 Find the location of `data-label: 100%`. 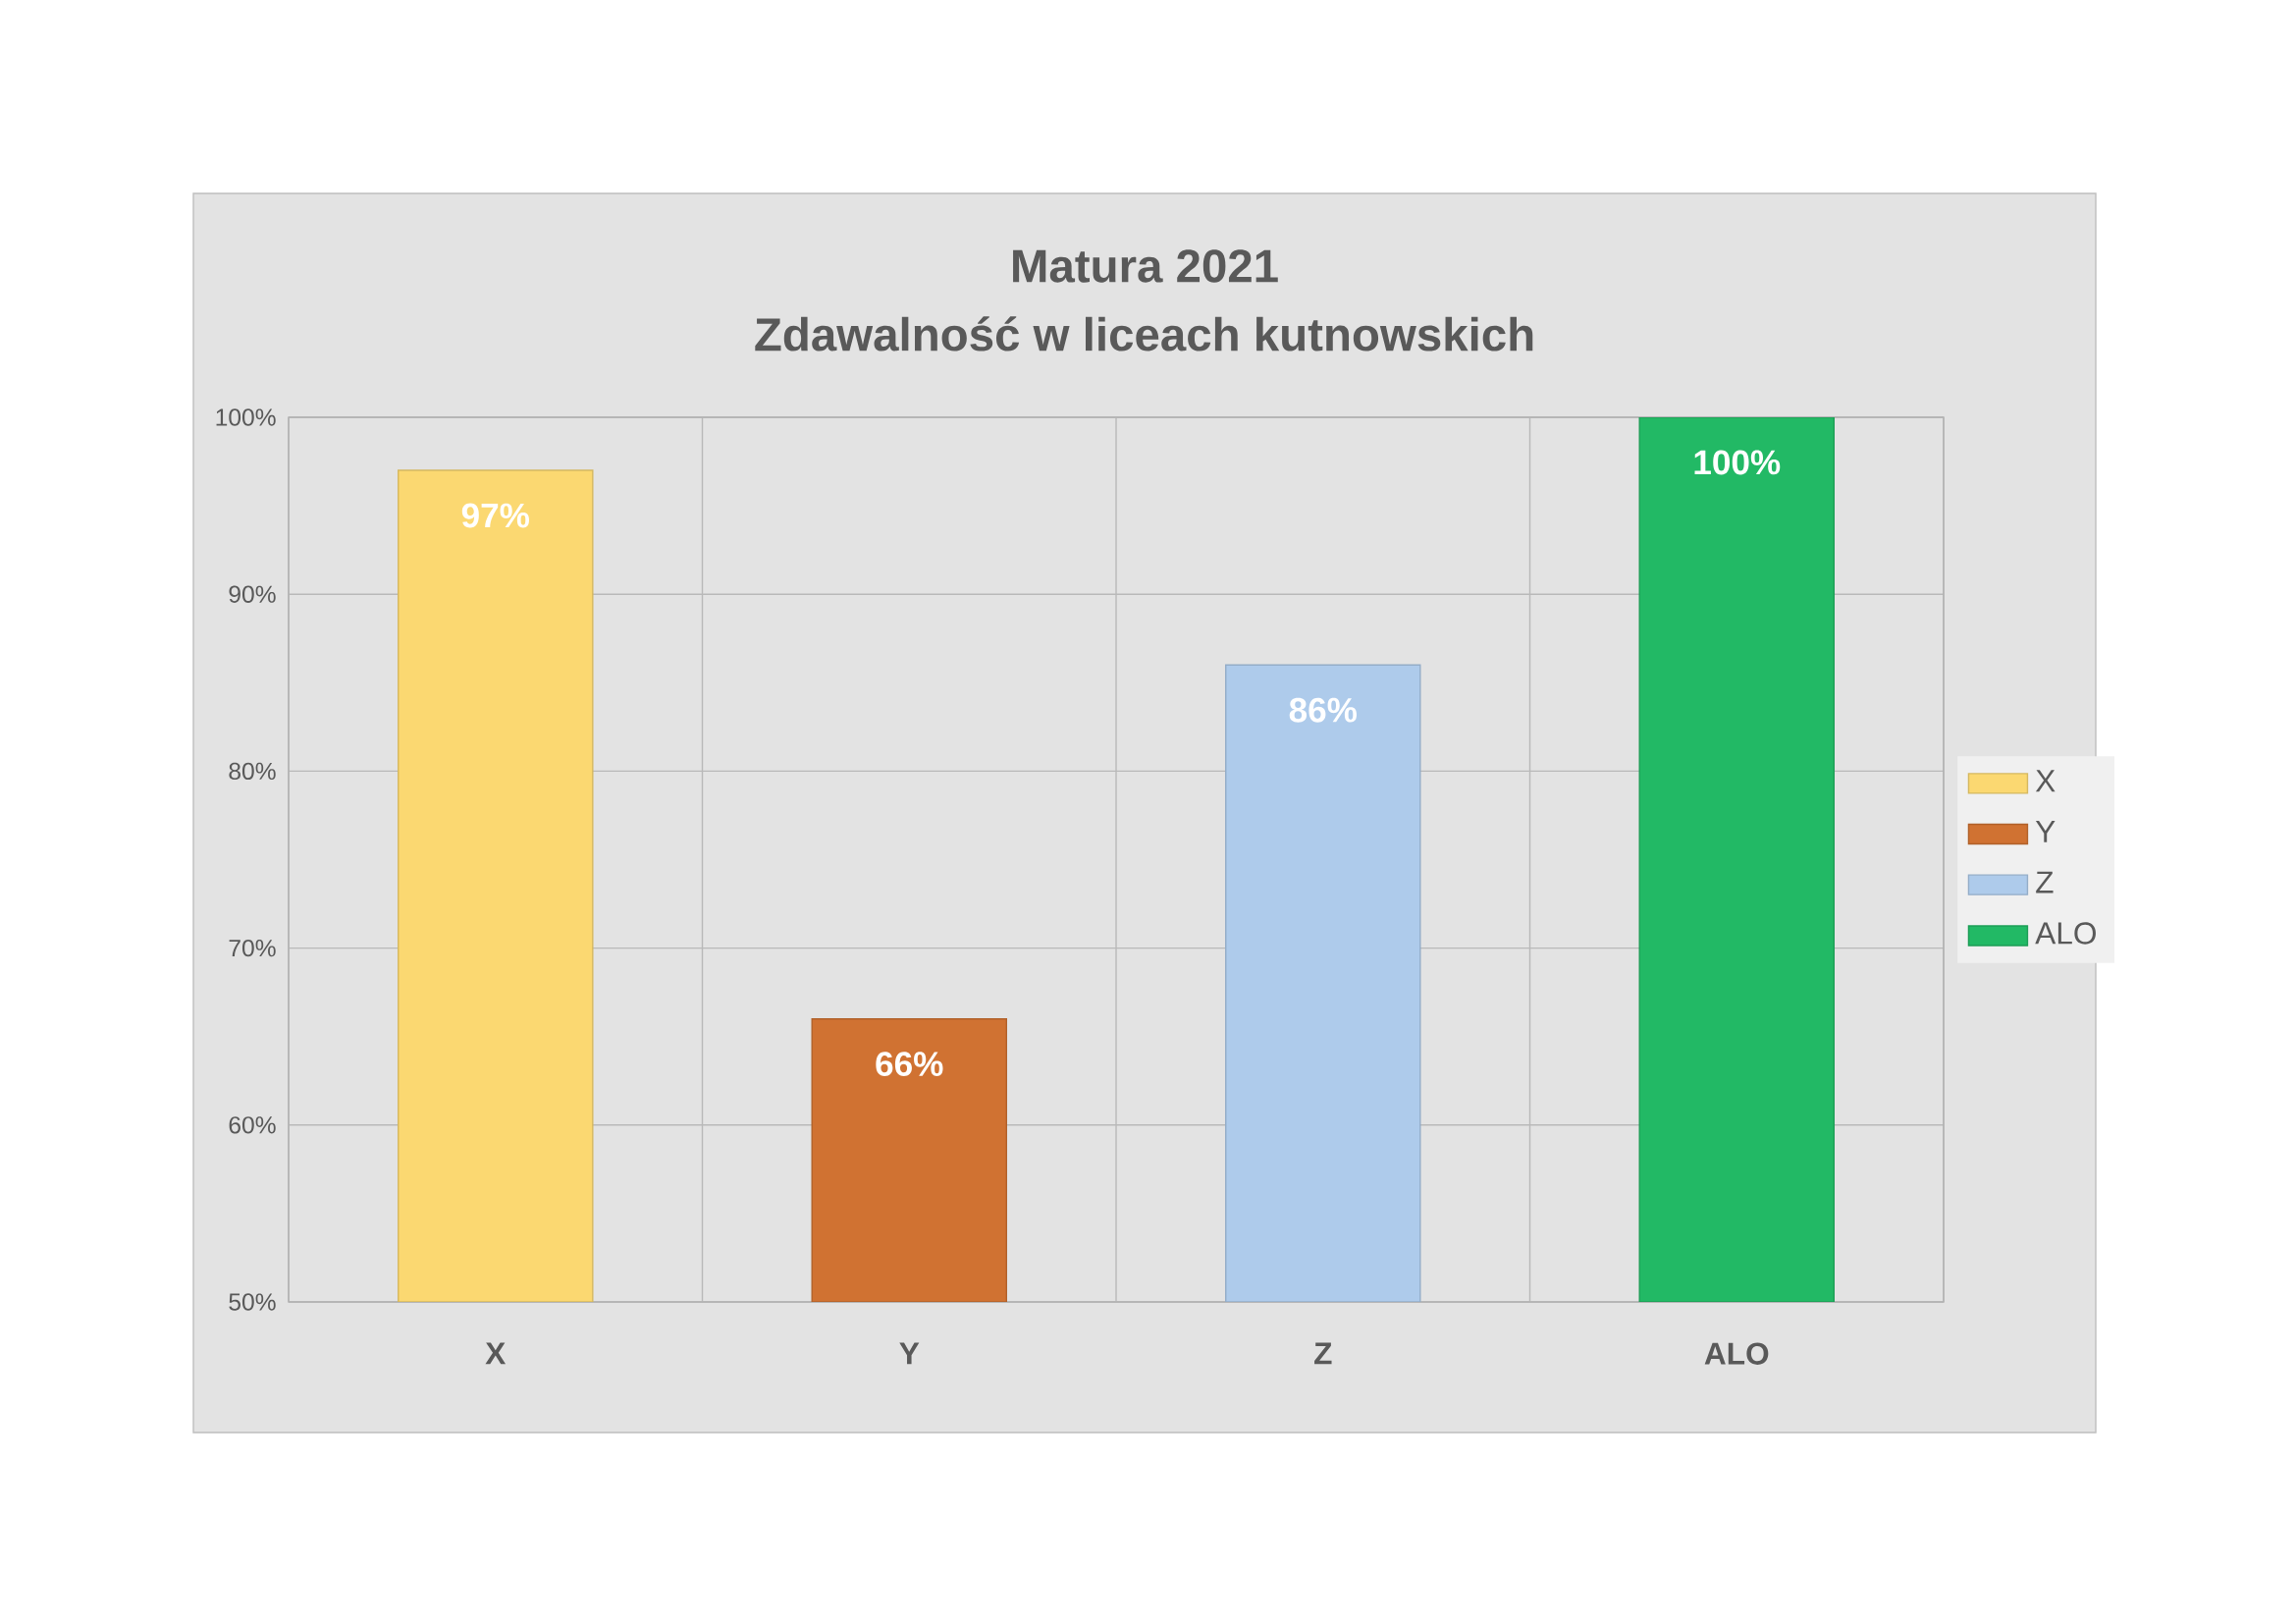

data-label: 100% is located at coordinates (1737, 462).